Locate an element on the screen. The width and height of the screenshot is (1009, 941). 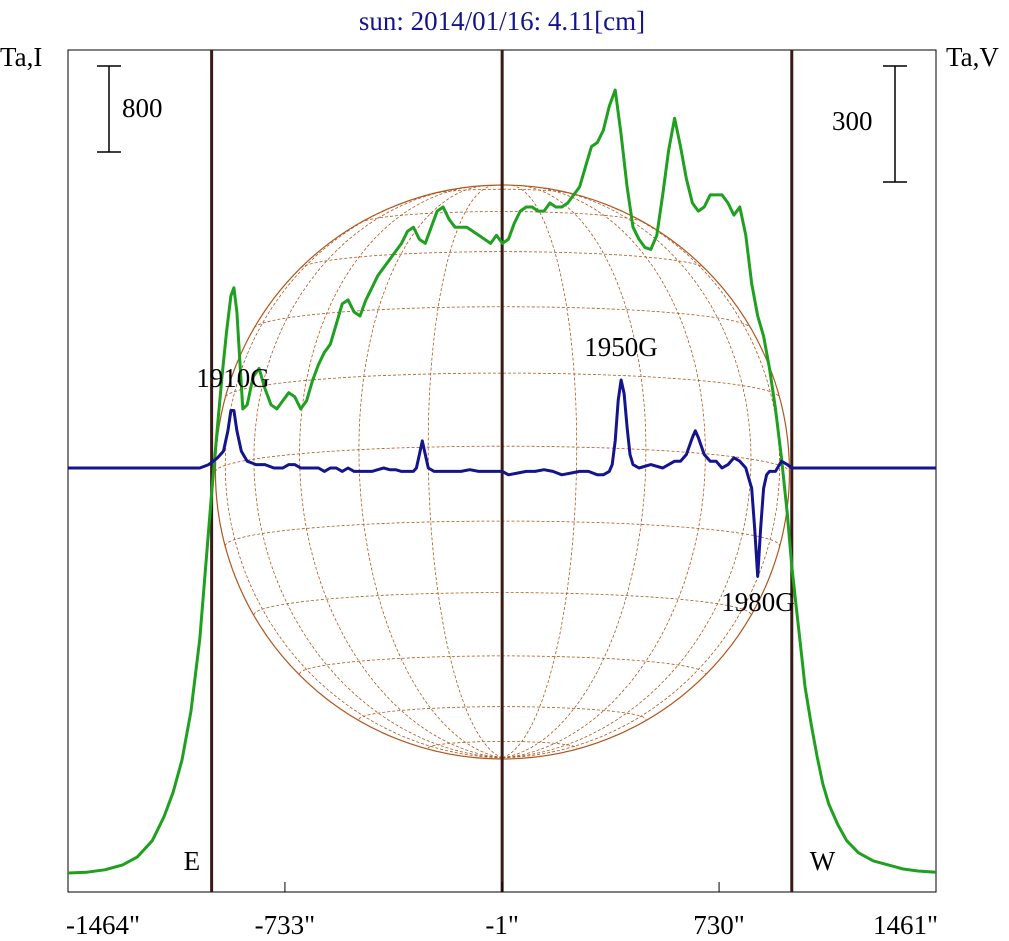
right-scale-bar-label: 300 is located at coordinates (852, 121).